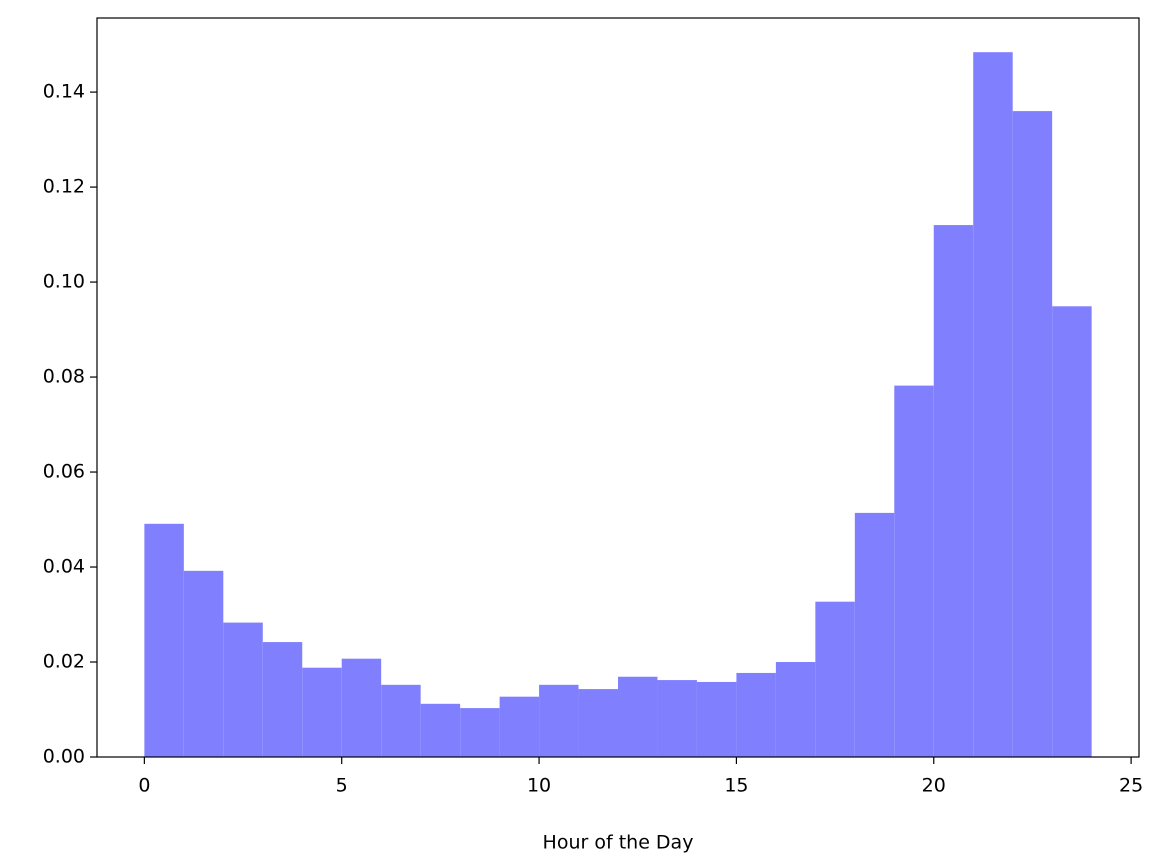  I want to click on y-tick-label: 0.12, so click(64, 187).